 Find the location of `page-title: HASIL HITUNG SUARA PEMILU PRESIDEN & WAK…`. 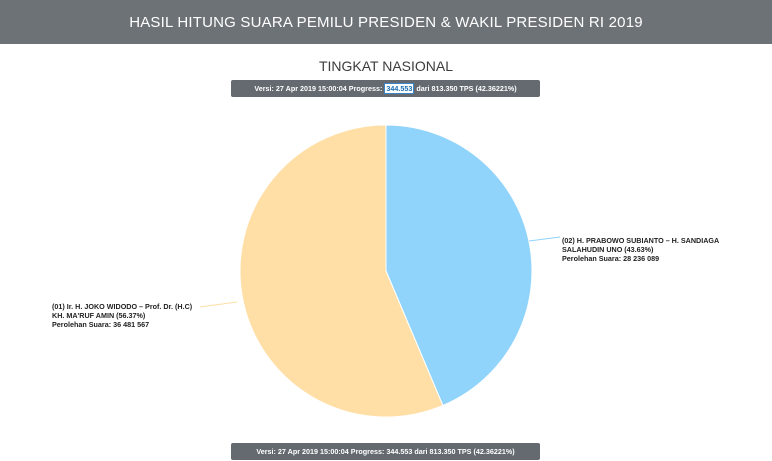

page-title: HASIL HITUNG SUARA PEMILU PRESIDEN & WAK… is located at coordinates (386, 22).